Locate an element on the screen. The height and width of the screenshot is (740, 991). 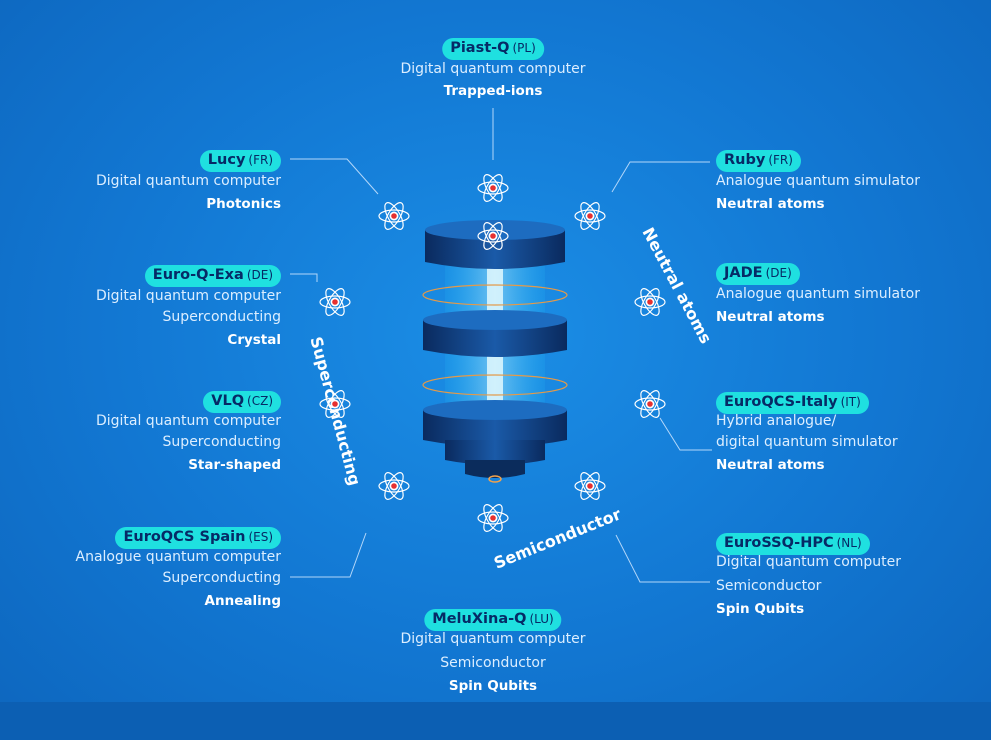
system-name-pill: VLQ (CZ) is located at coordinates (242, 402).